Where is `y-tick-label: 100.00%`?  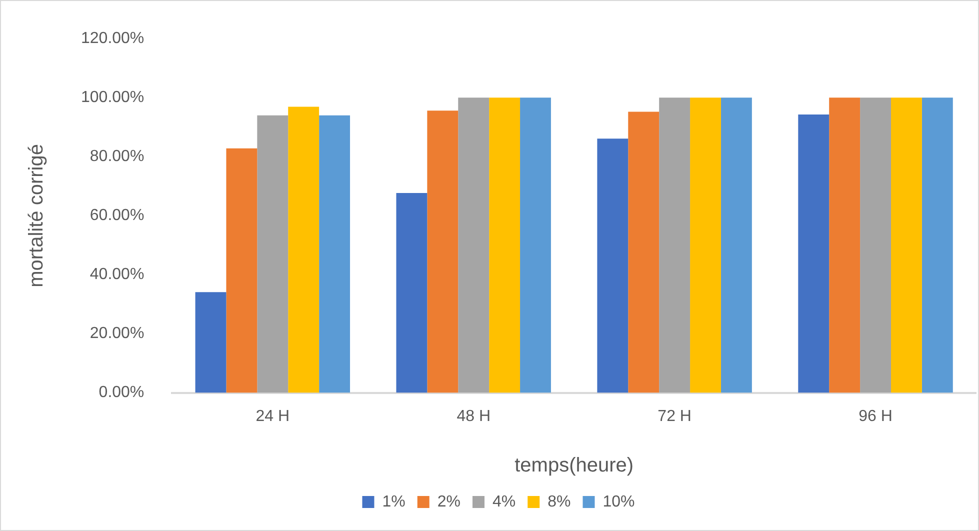 y-tick-label: 100.00% is located at coordinates (112, 97).